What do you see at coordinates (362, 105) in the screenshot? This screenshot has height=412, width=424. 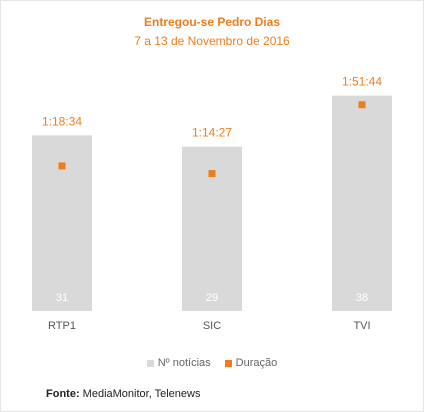 I see `duration-point-tvi` at bounding box center [362, 105].